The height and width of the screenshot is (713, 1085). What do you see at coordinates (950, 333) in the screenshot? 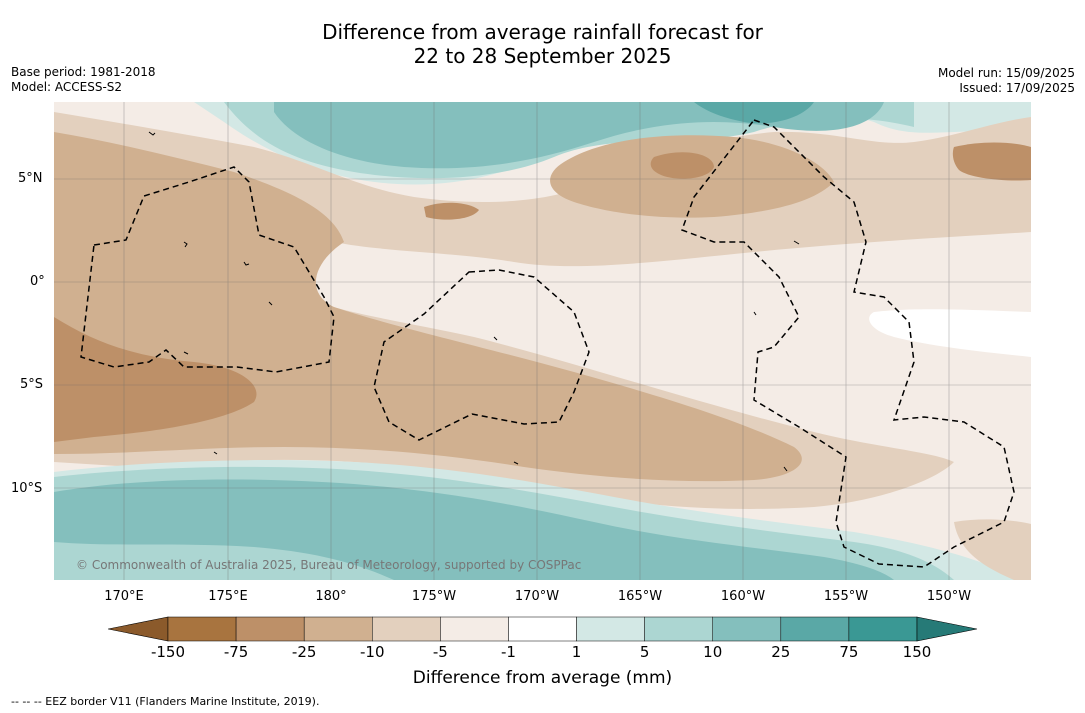
I see `neutral-region-east` at bounding box center [950, 333].